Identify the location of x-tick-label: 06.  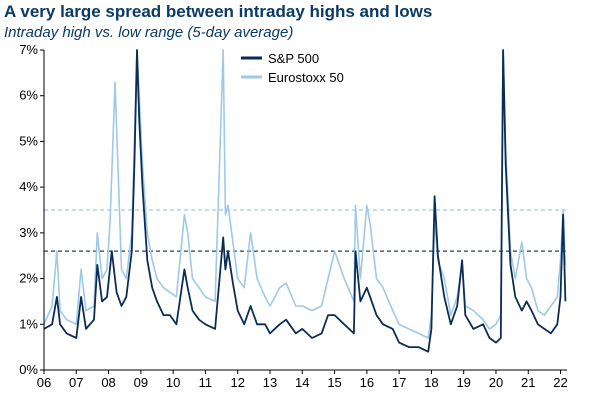
(44, 382).